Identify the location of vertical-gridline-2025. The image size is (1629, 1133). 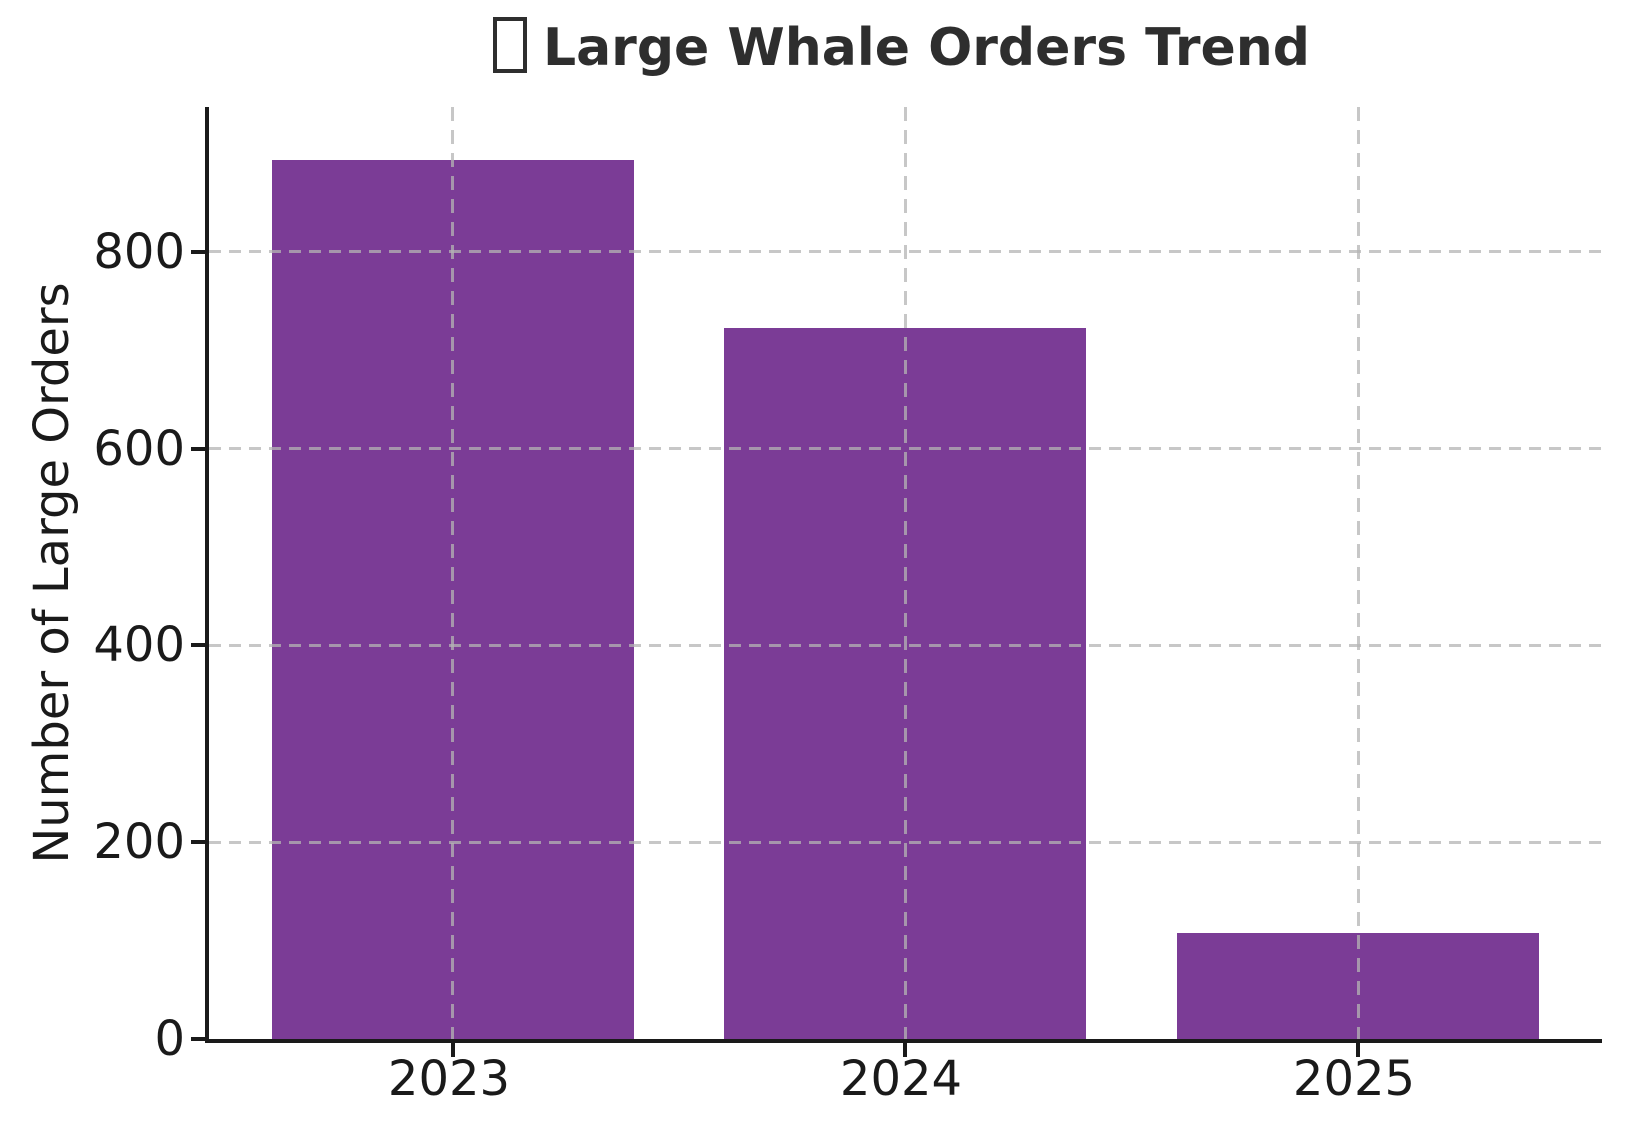
(1358, 573).